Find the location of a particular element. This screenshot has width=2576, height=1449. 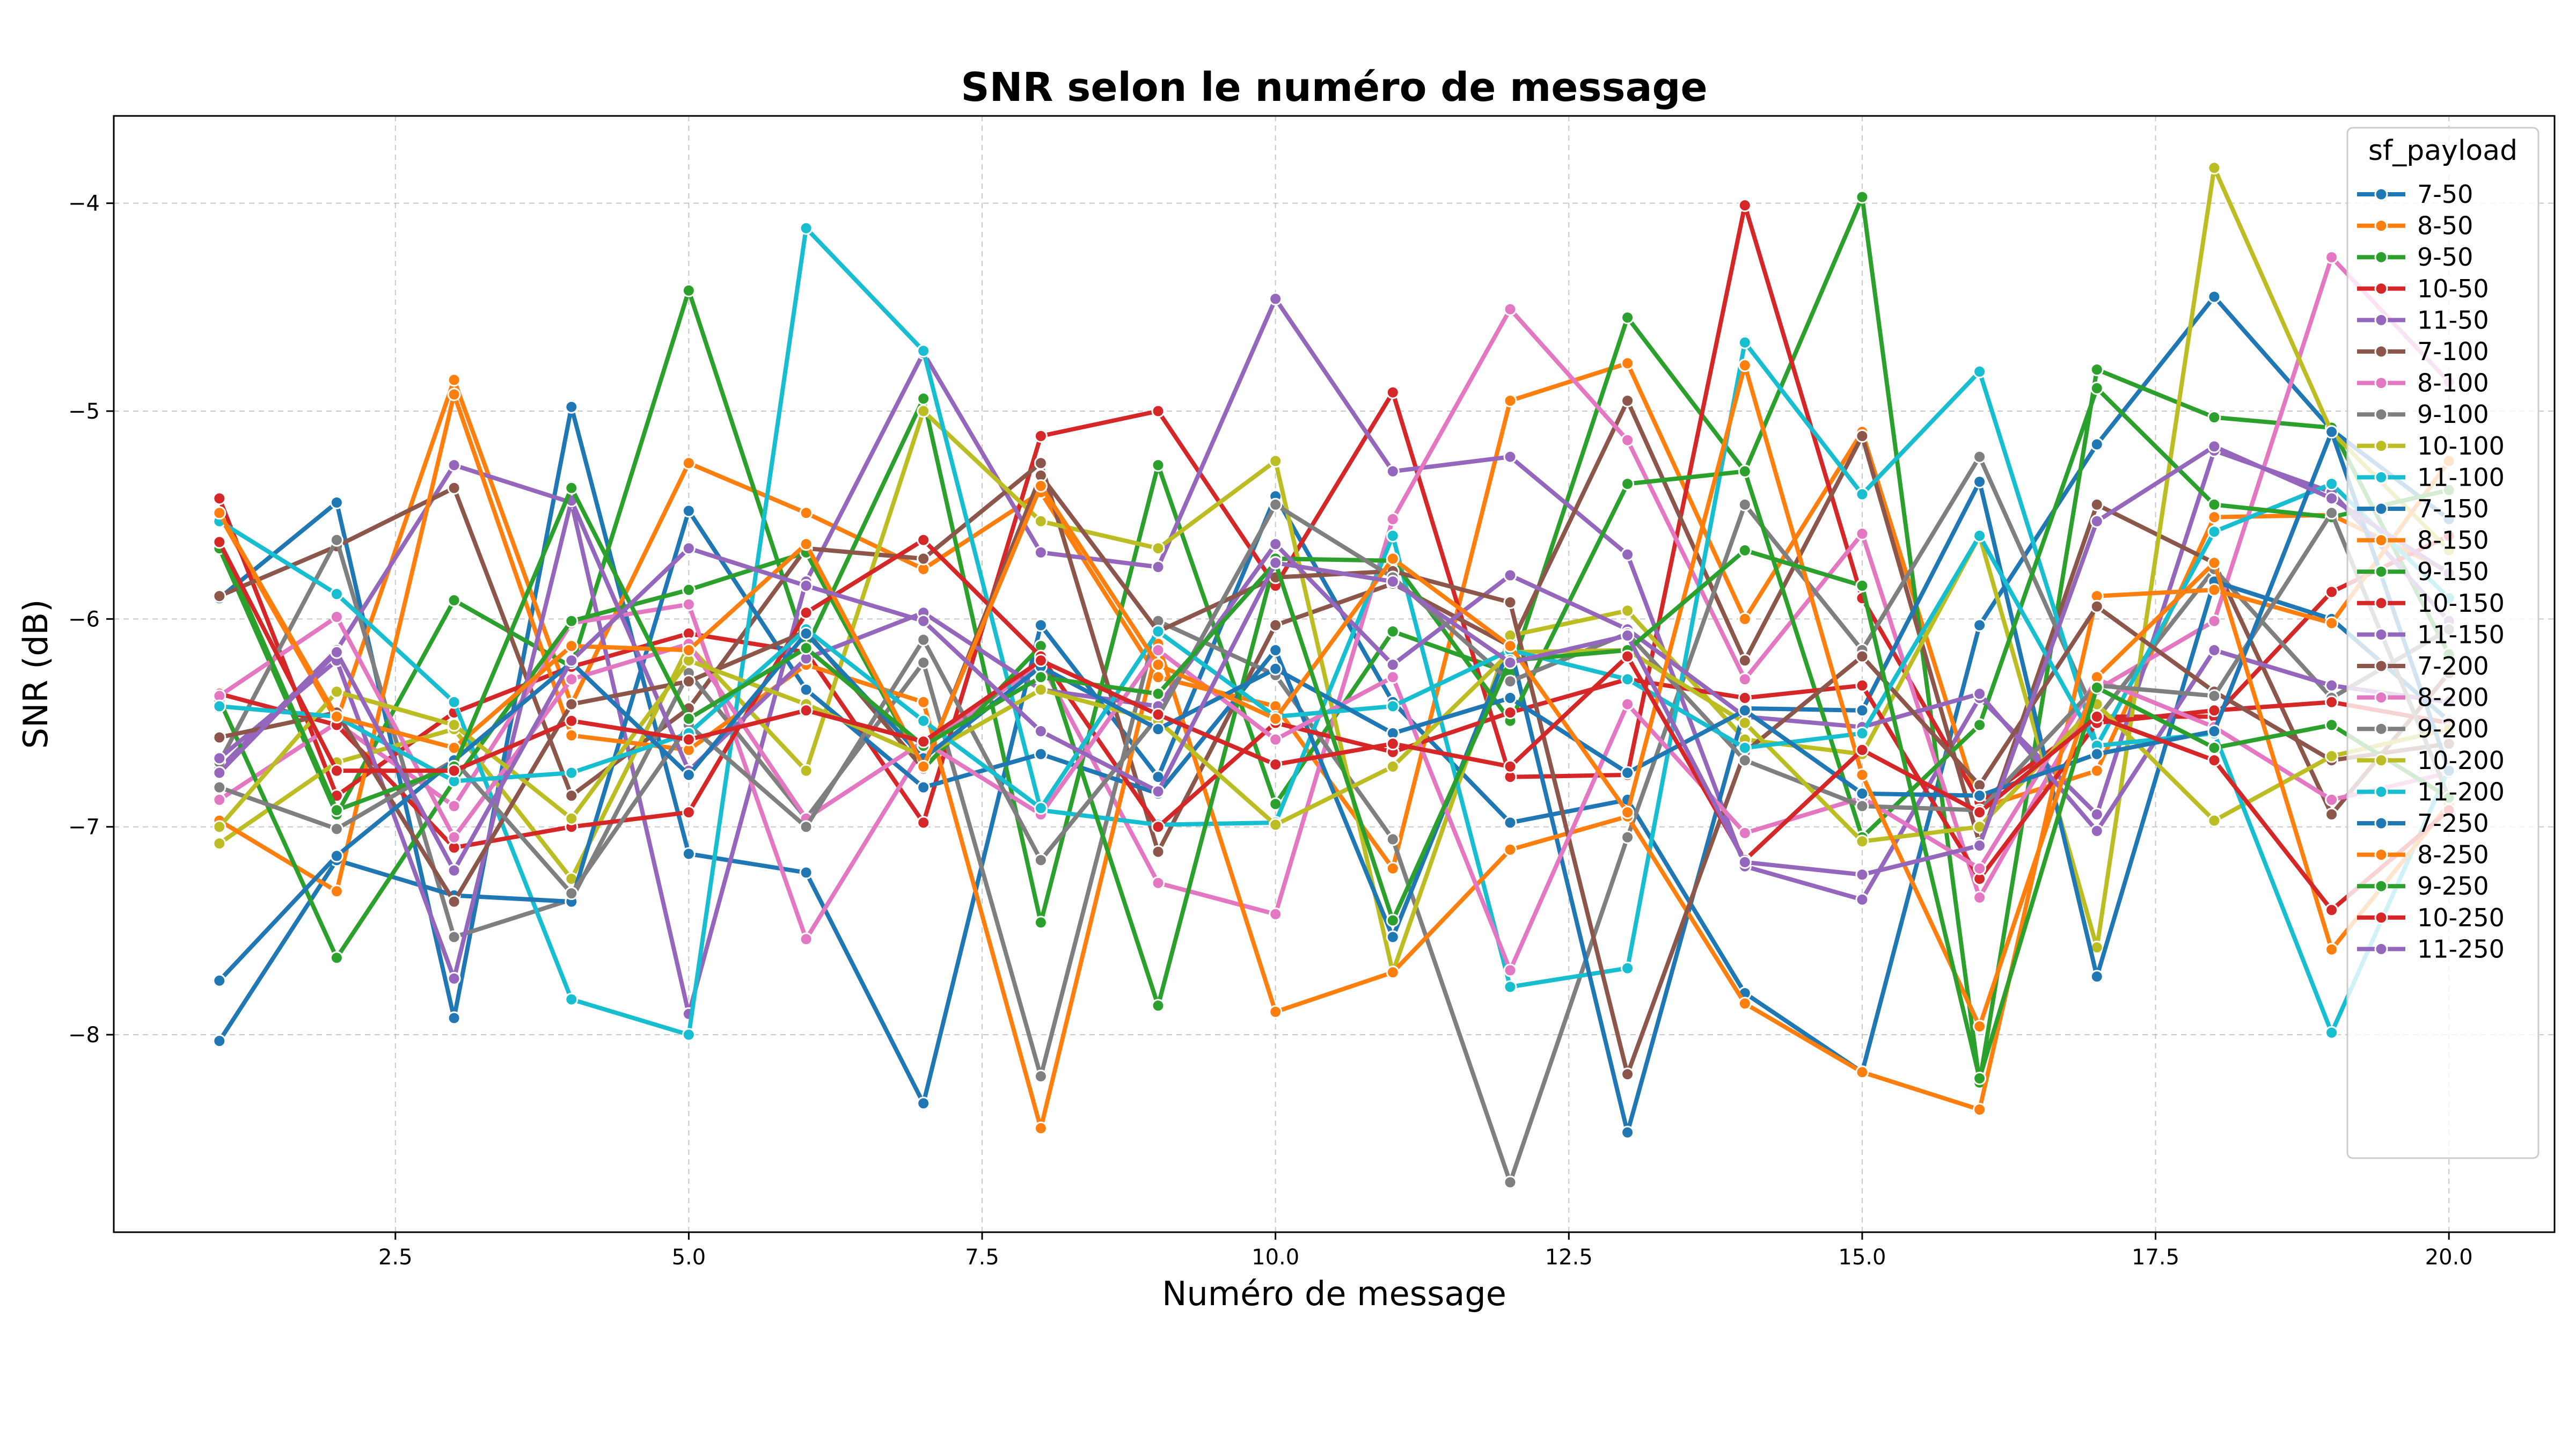

y-tick-label: −7 is located at coordinates (84, 827).